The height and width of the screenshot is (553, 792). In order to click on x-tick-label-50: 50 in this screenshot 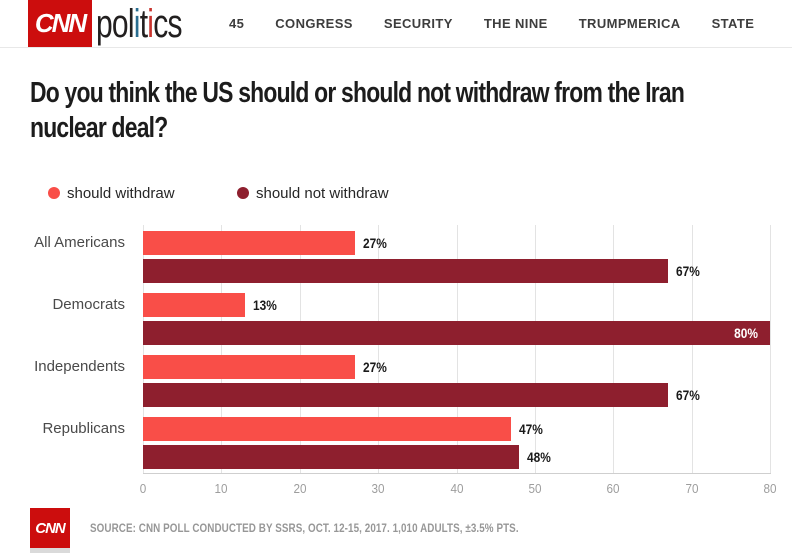, I will do `click(535, 488)`.